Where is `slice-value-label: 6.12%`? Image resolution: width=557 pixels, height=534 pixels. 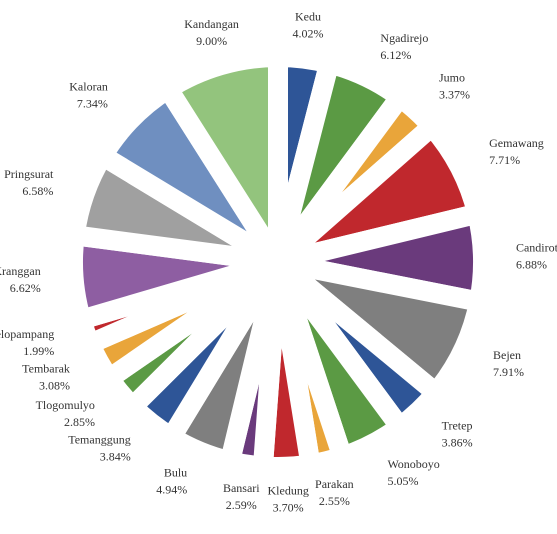 slice-value-label: 6.12% is located at coordinates (395, 55).